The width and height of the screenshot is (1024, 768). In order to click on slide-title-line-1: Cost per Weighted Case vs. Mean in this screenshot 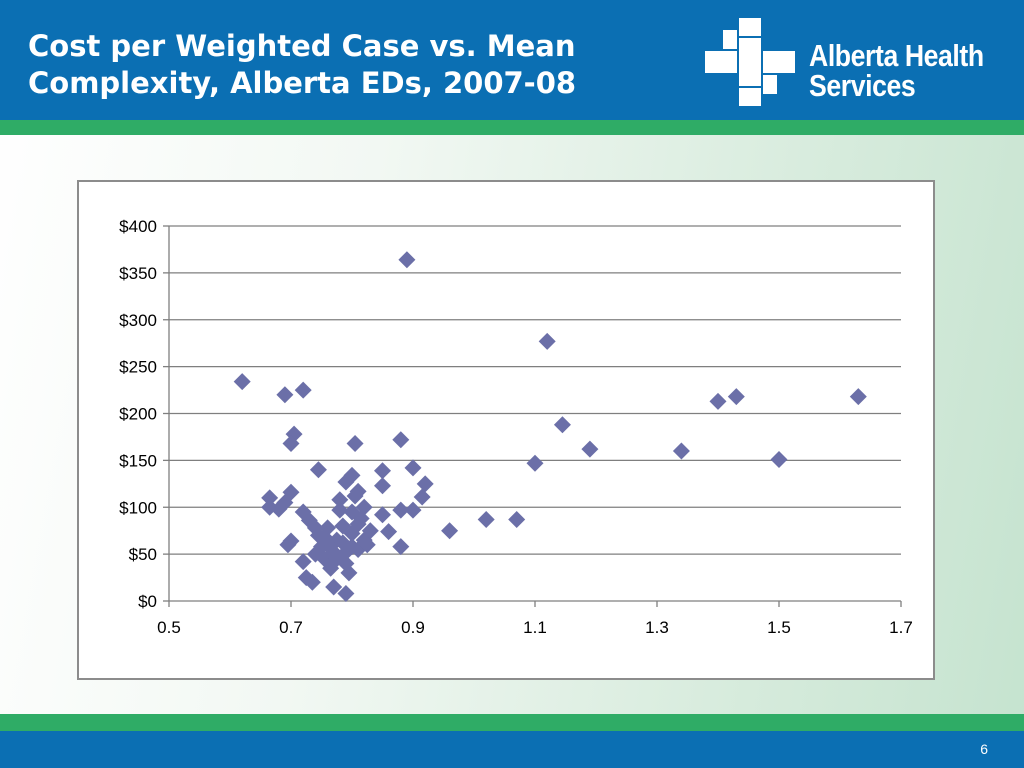, I will do `click(302, 46)`.